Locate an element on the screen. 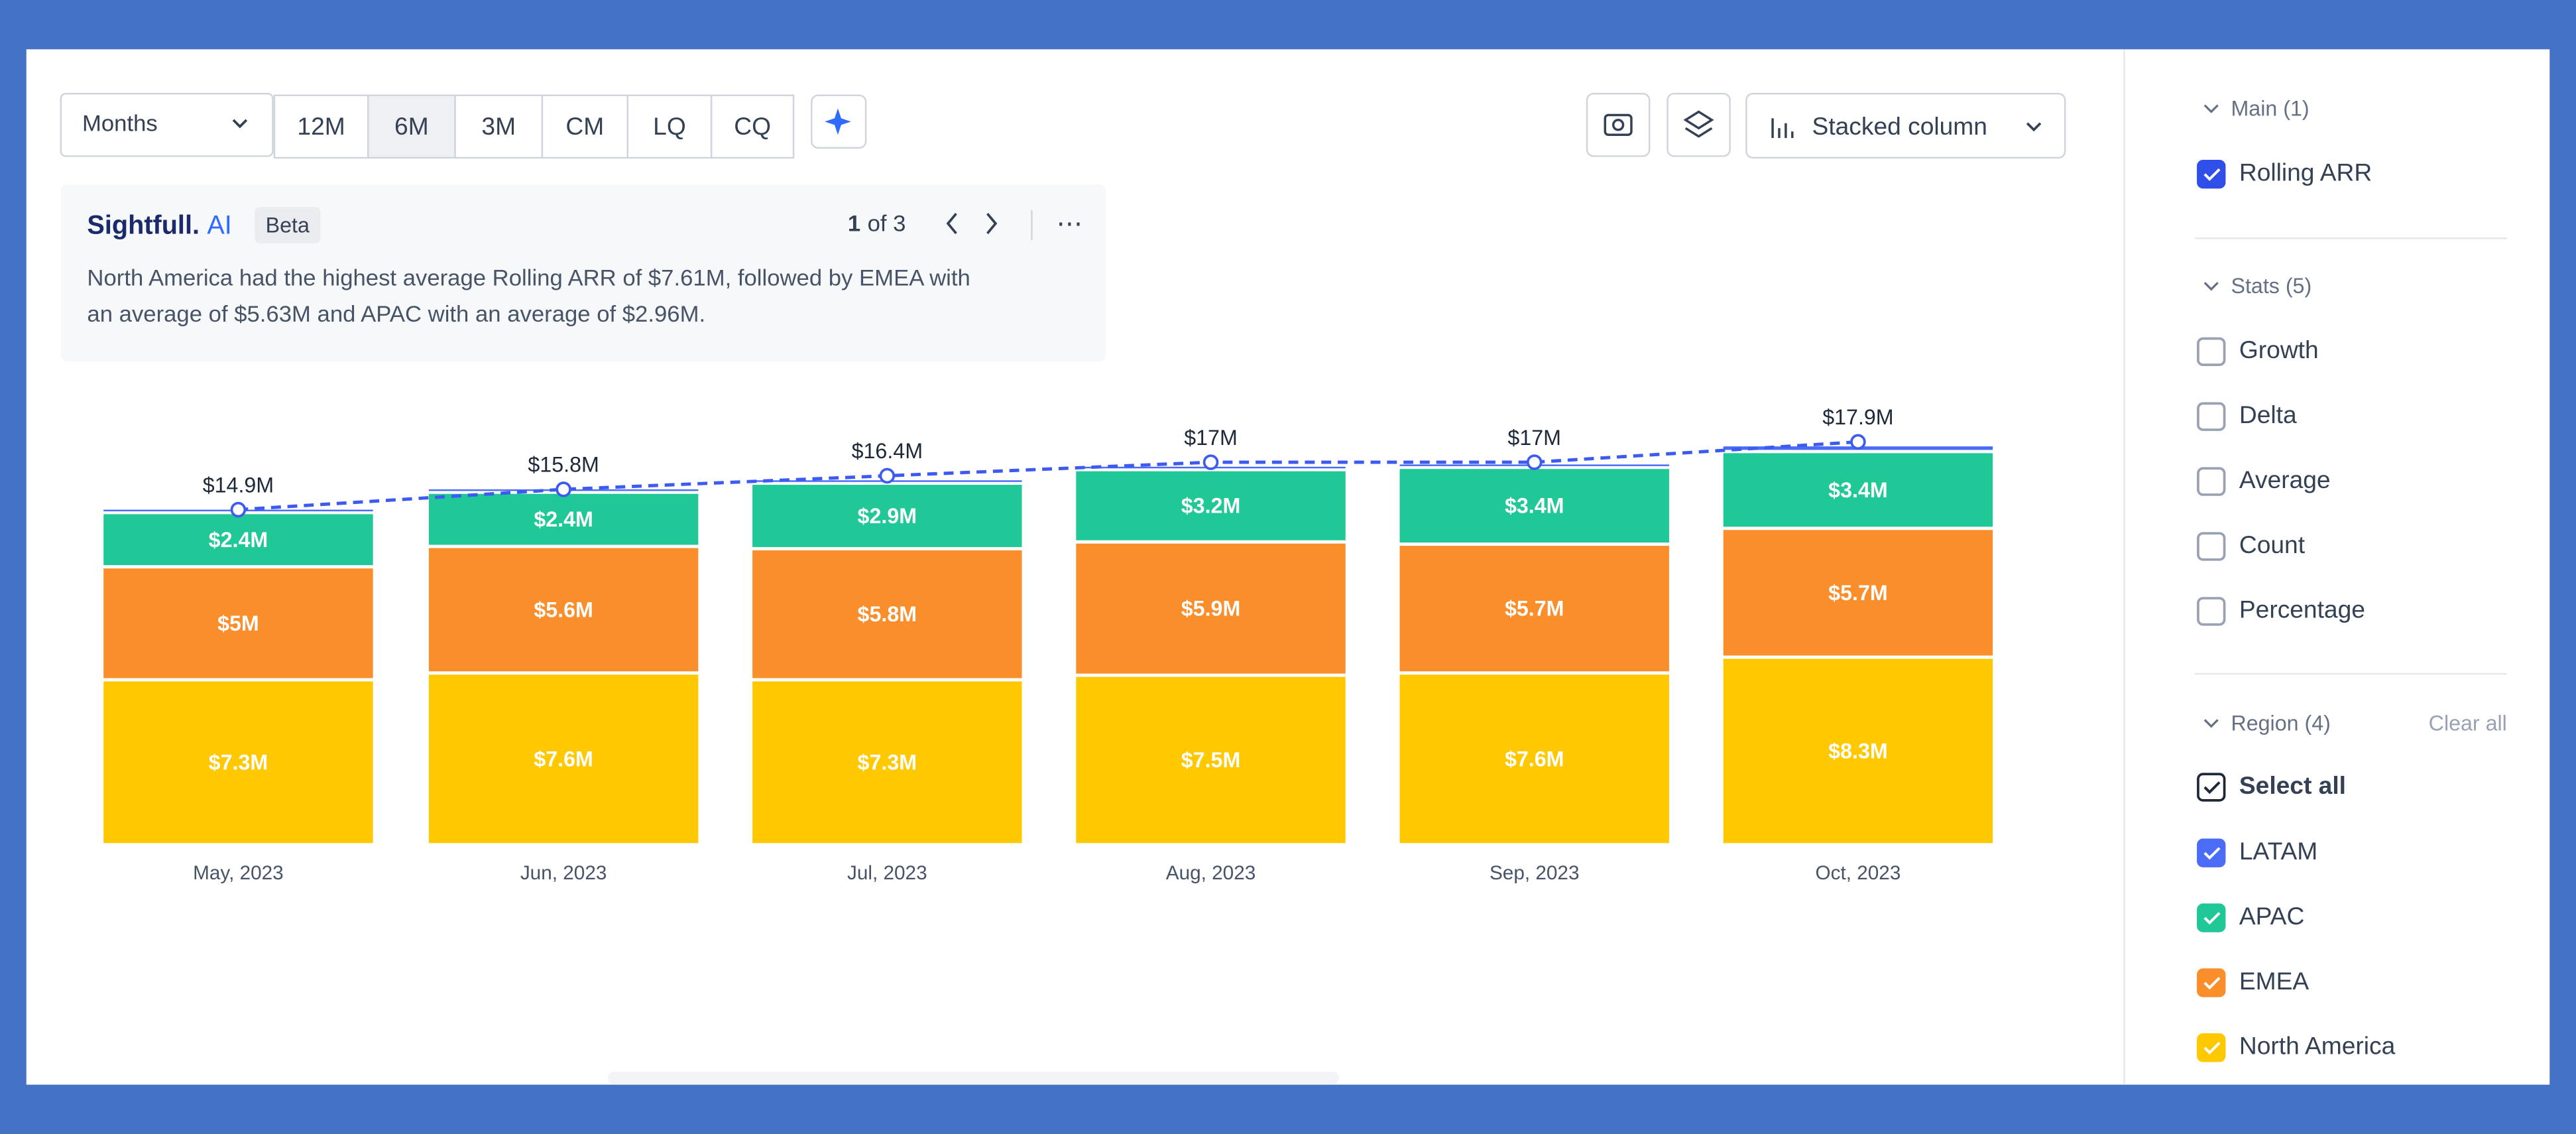 The width and height of the screenshot is (2576, 1134). value-label: $7.6M is located at coordinates (1534, 759).